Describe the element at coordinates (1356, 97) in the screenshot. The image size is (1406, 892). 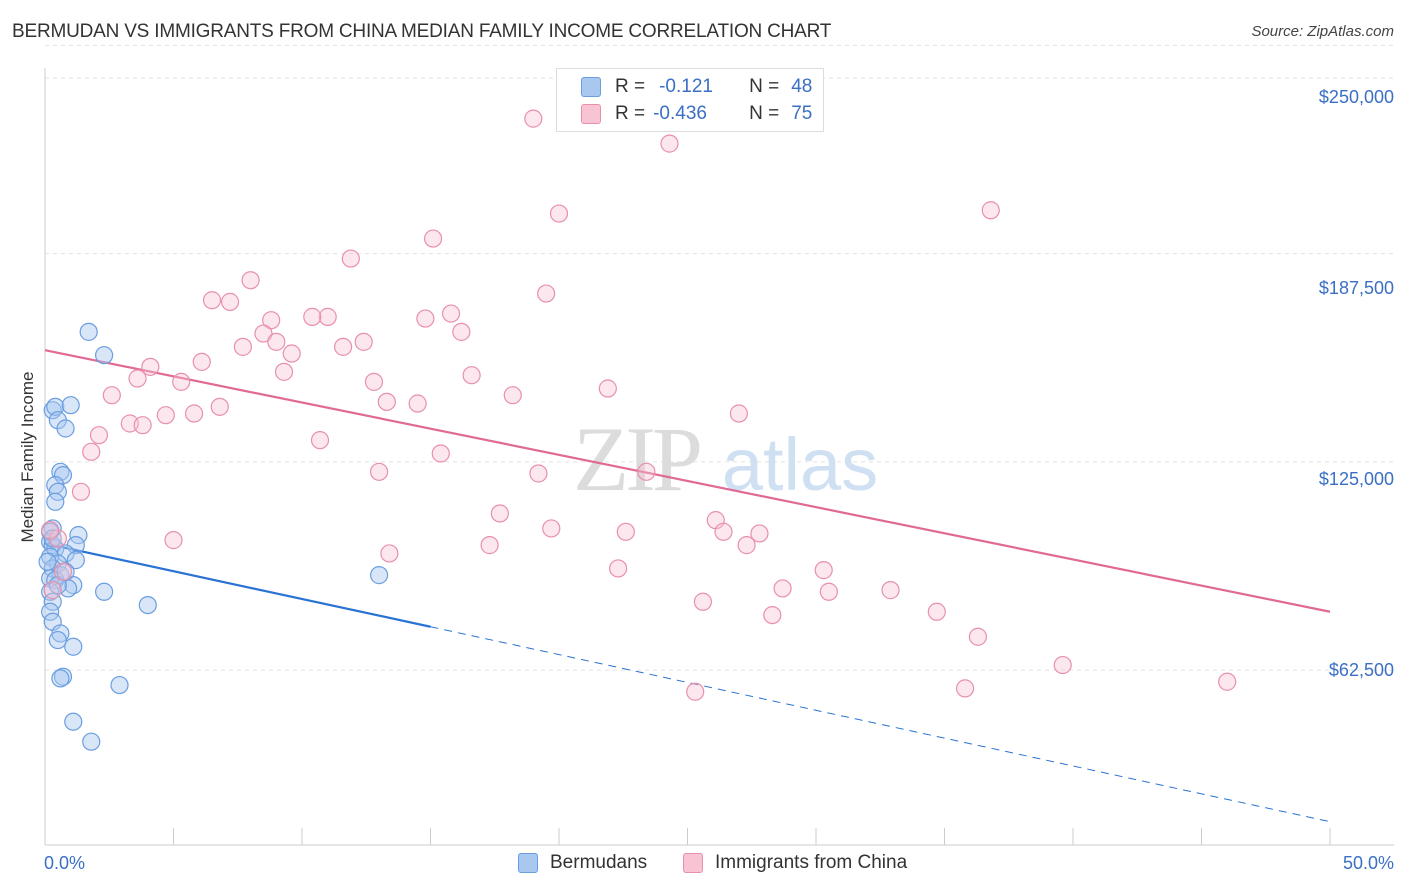
I see `y-tick-label: $250,000` at that location.